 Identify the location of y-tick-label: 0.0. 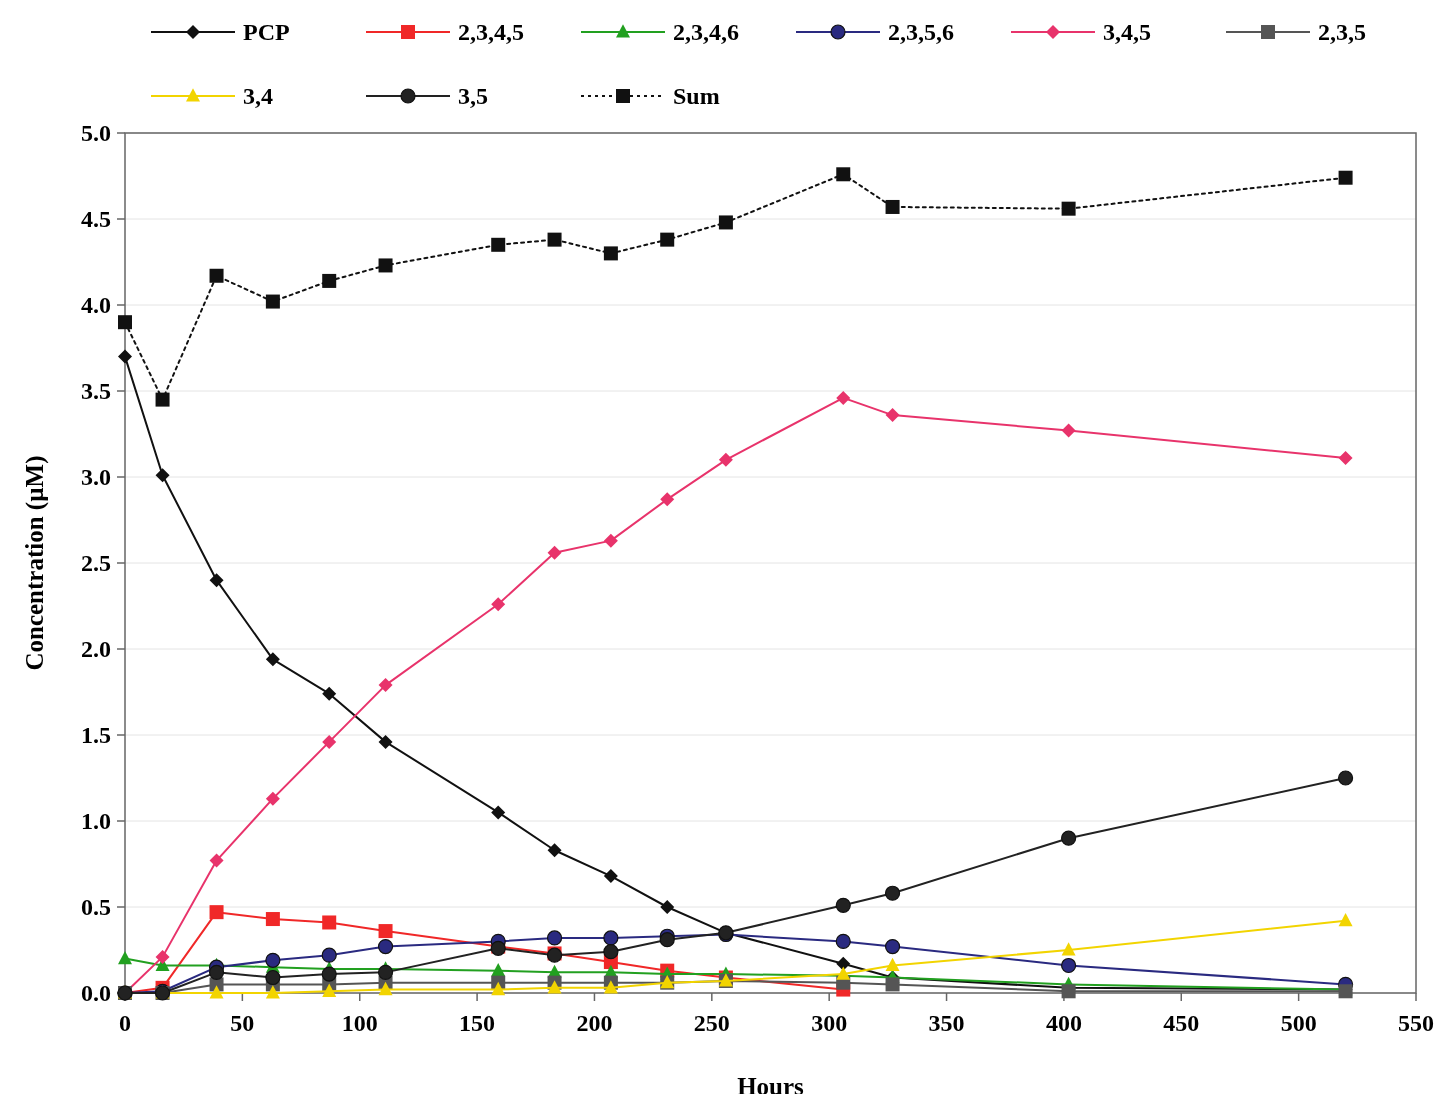
(96, 993).